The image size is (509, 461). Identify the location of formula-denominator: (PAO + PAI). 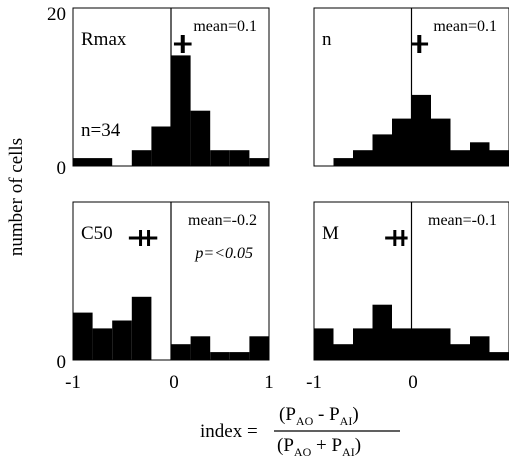
(319, 447).